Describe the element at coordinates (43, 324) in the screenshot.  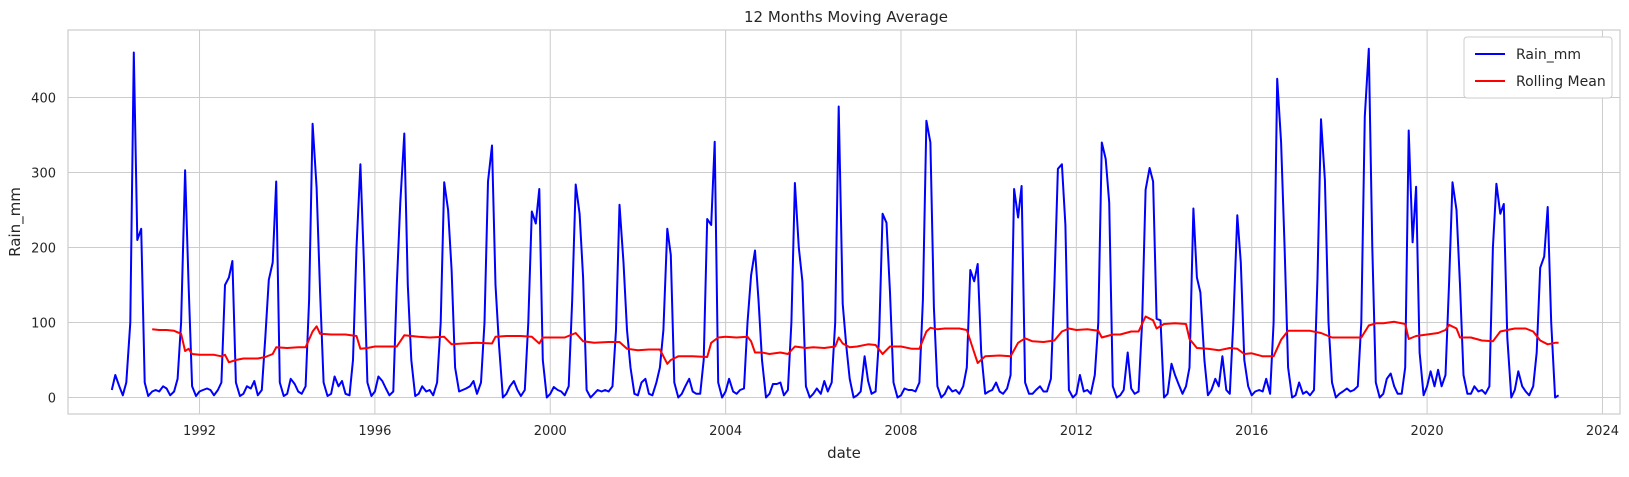
I see `y-tick-label-100: 100` at that location.